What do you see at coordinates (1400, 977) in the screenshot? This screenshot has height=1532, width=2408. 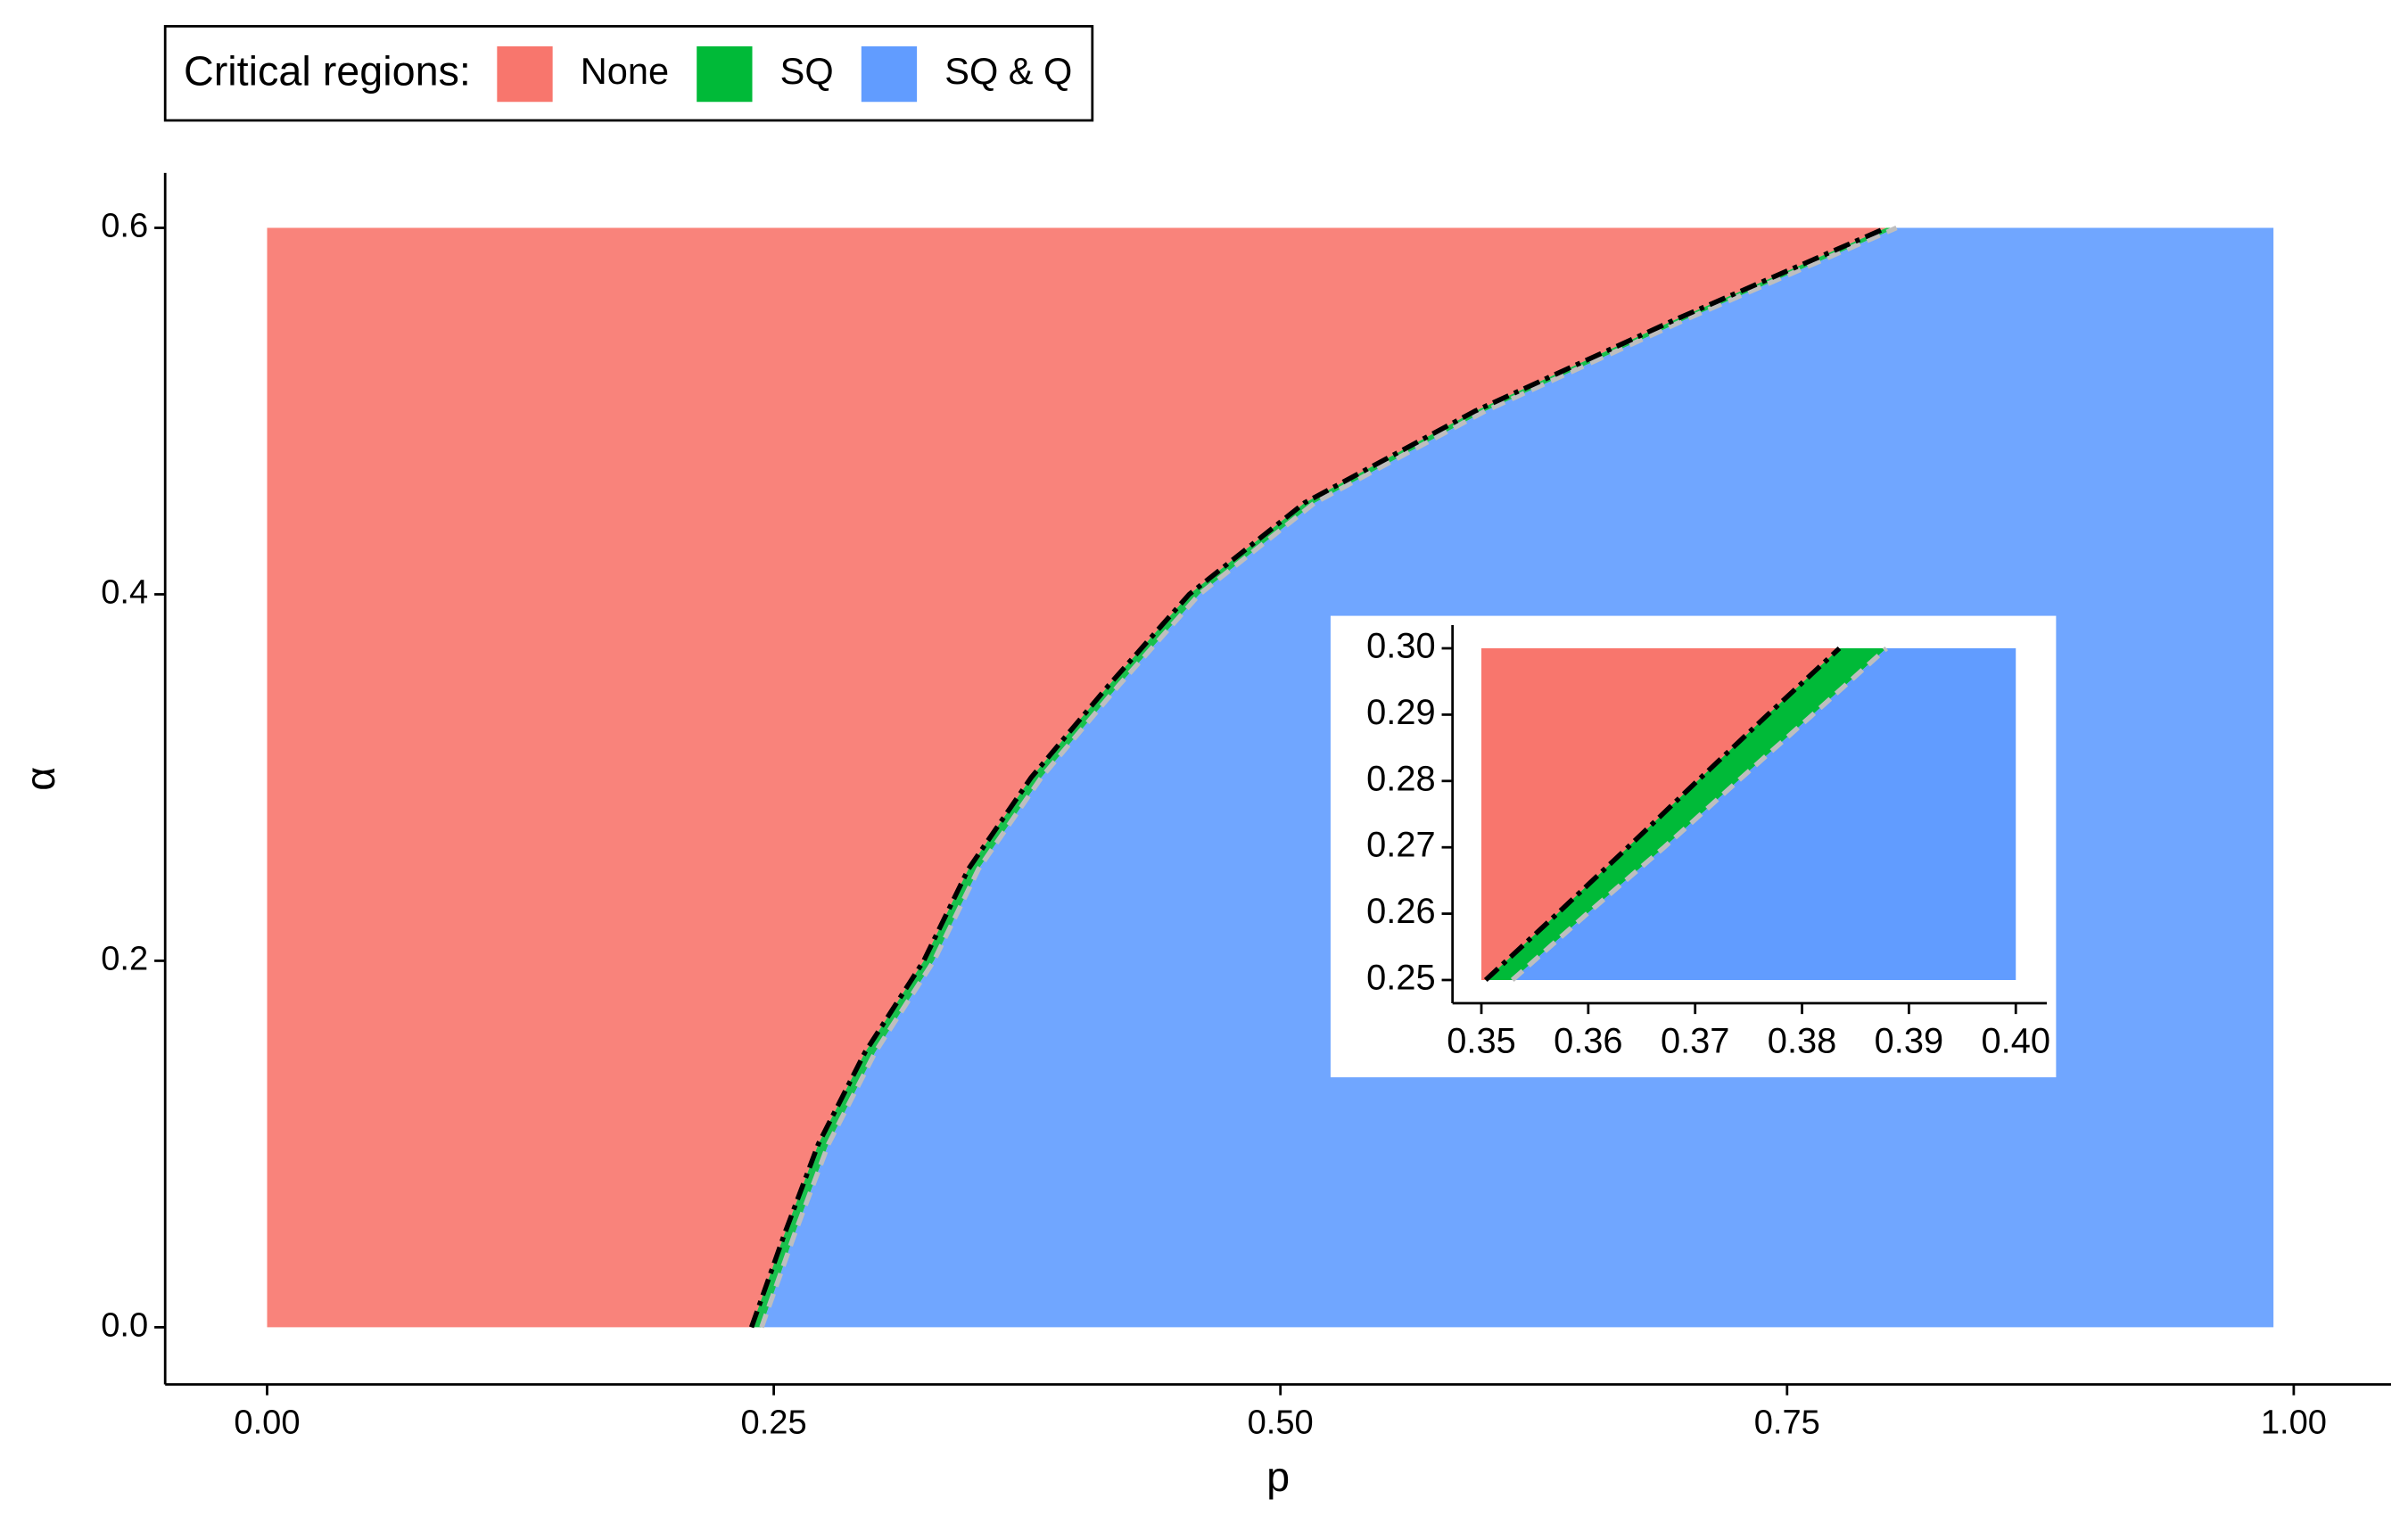 I see `y-tick-label: 0.25` at bounding box center [1400, 977].